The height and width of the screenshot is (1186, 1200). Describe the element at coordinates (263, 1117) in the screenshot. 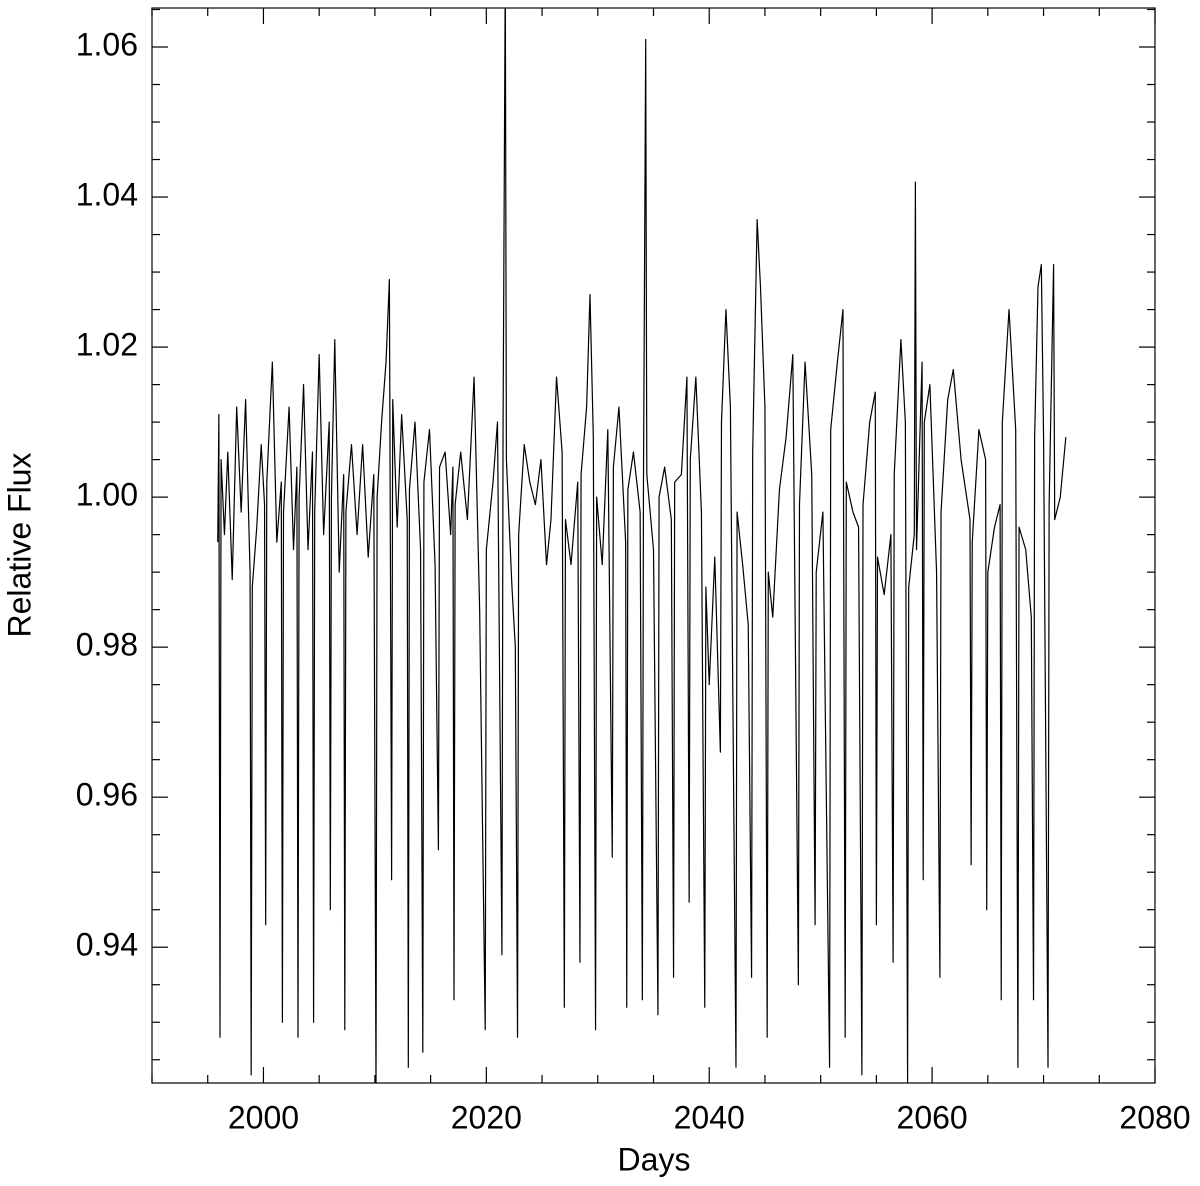

I see `x-tick-label: 2000` at that location.